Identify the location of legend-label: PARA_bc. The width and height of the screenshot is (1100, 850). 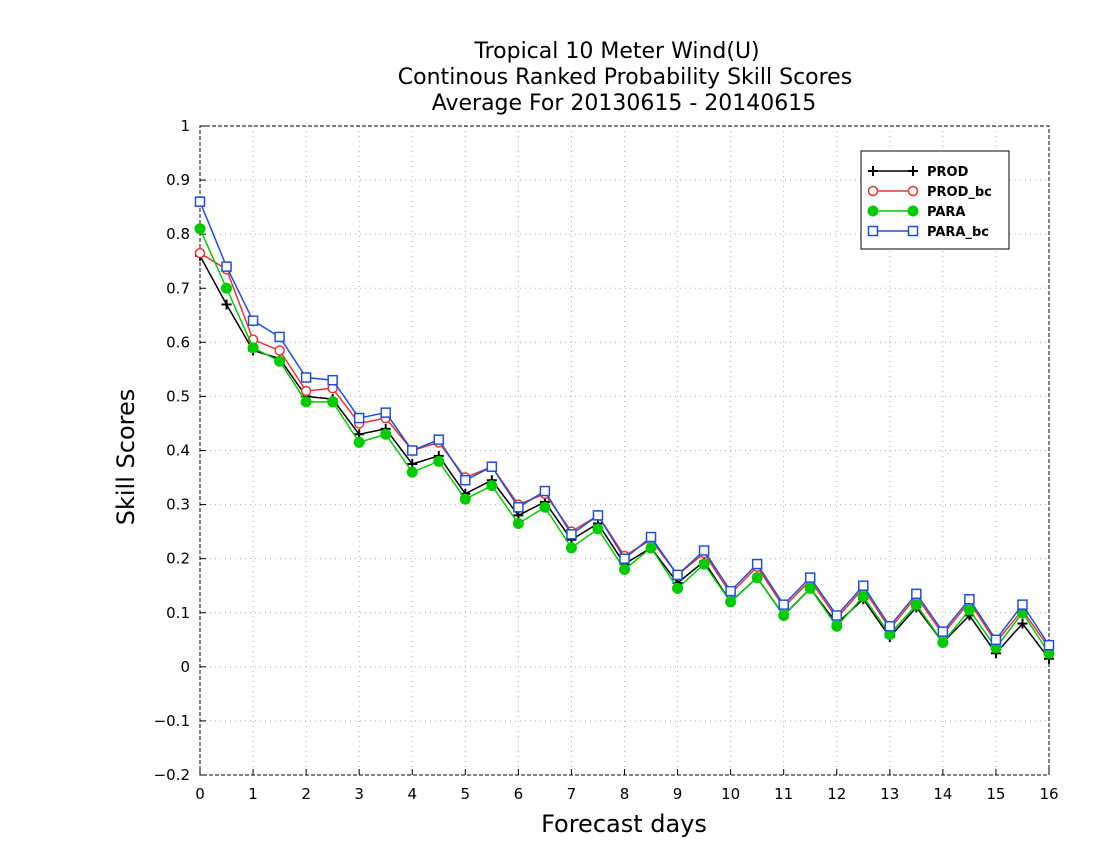
(958, 232).